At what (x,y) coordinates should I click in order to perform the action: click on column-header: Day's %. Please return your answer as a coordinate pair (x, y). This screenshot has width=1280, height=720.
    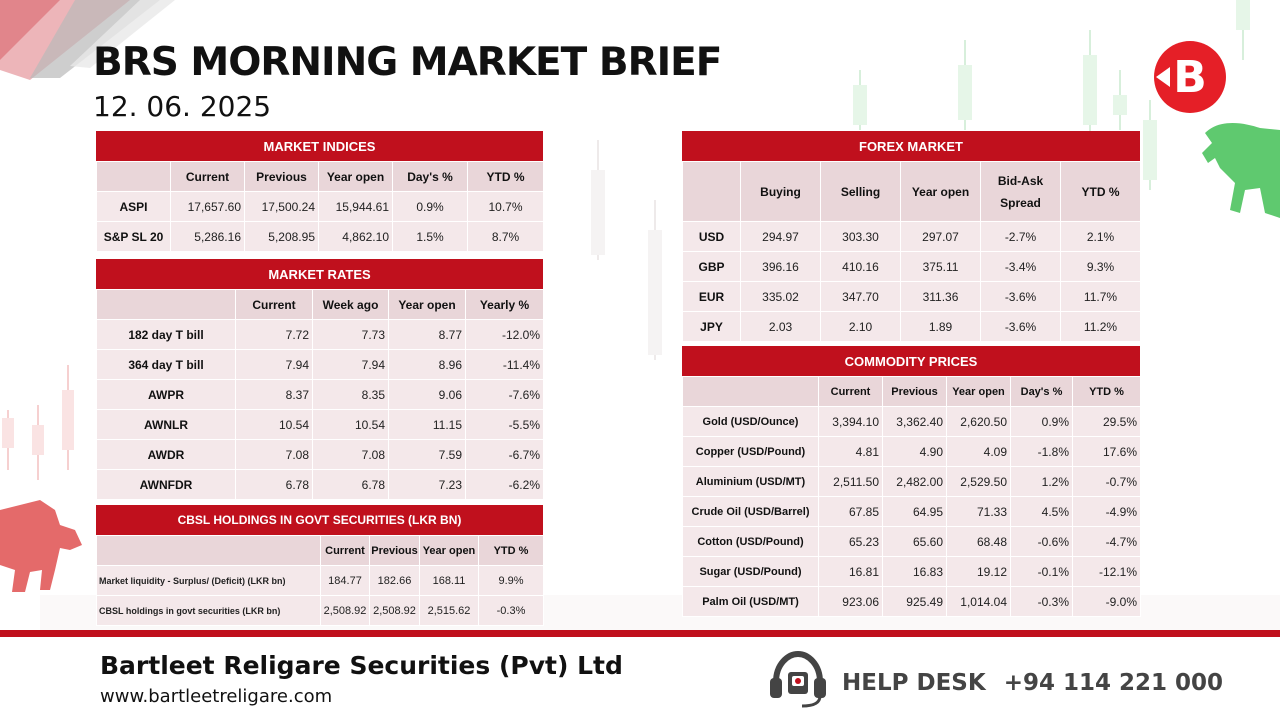
    Looking at the image, I should click on (1041, 391).